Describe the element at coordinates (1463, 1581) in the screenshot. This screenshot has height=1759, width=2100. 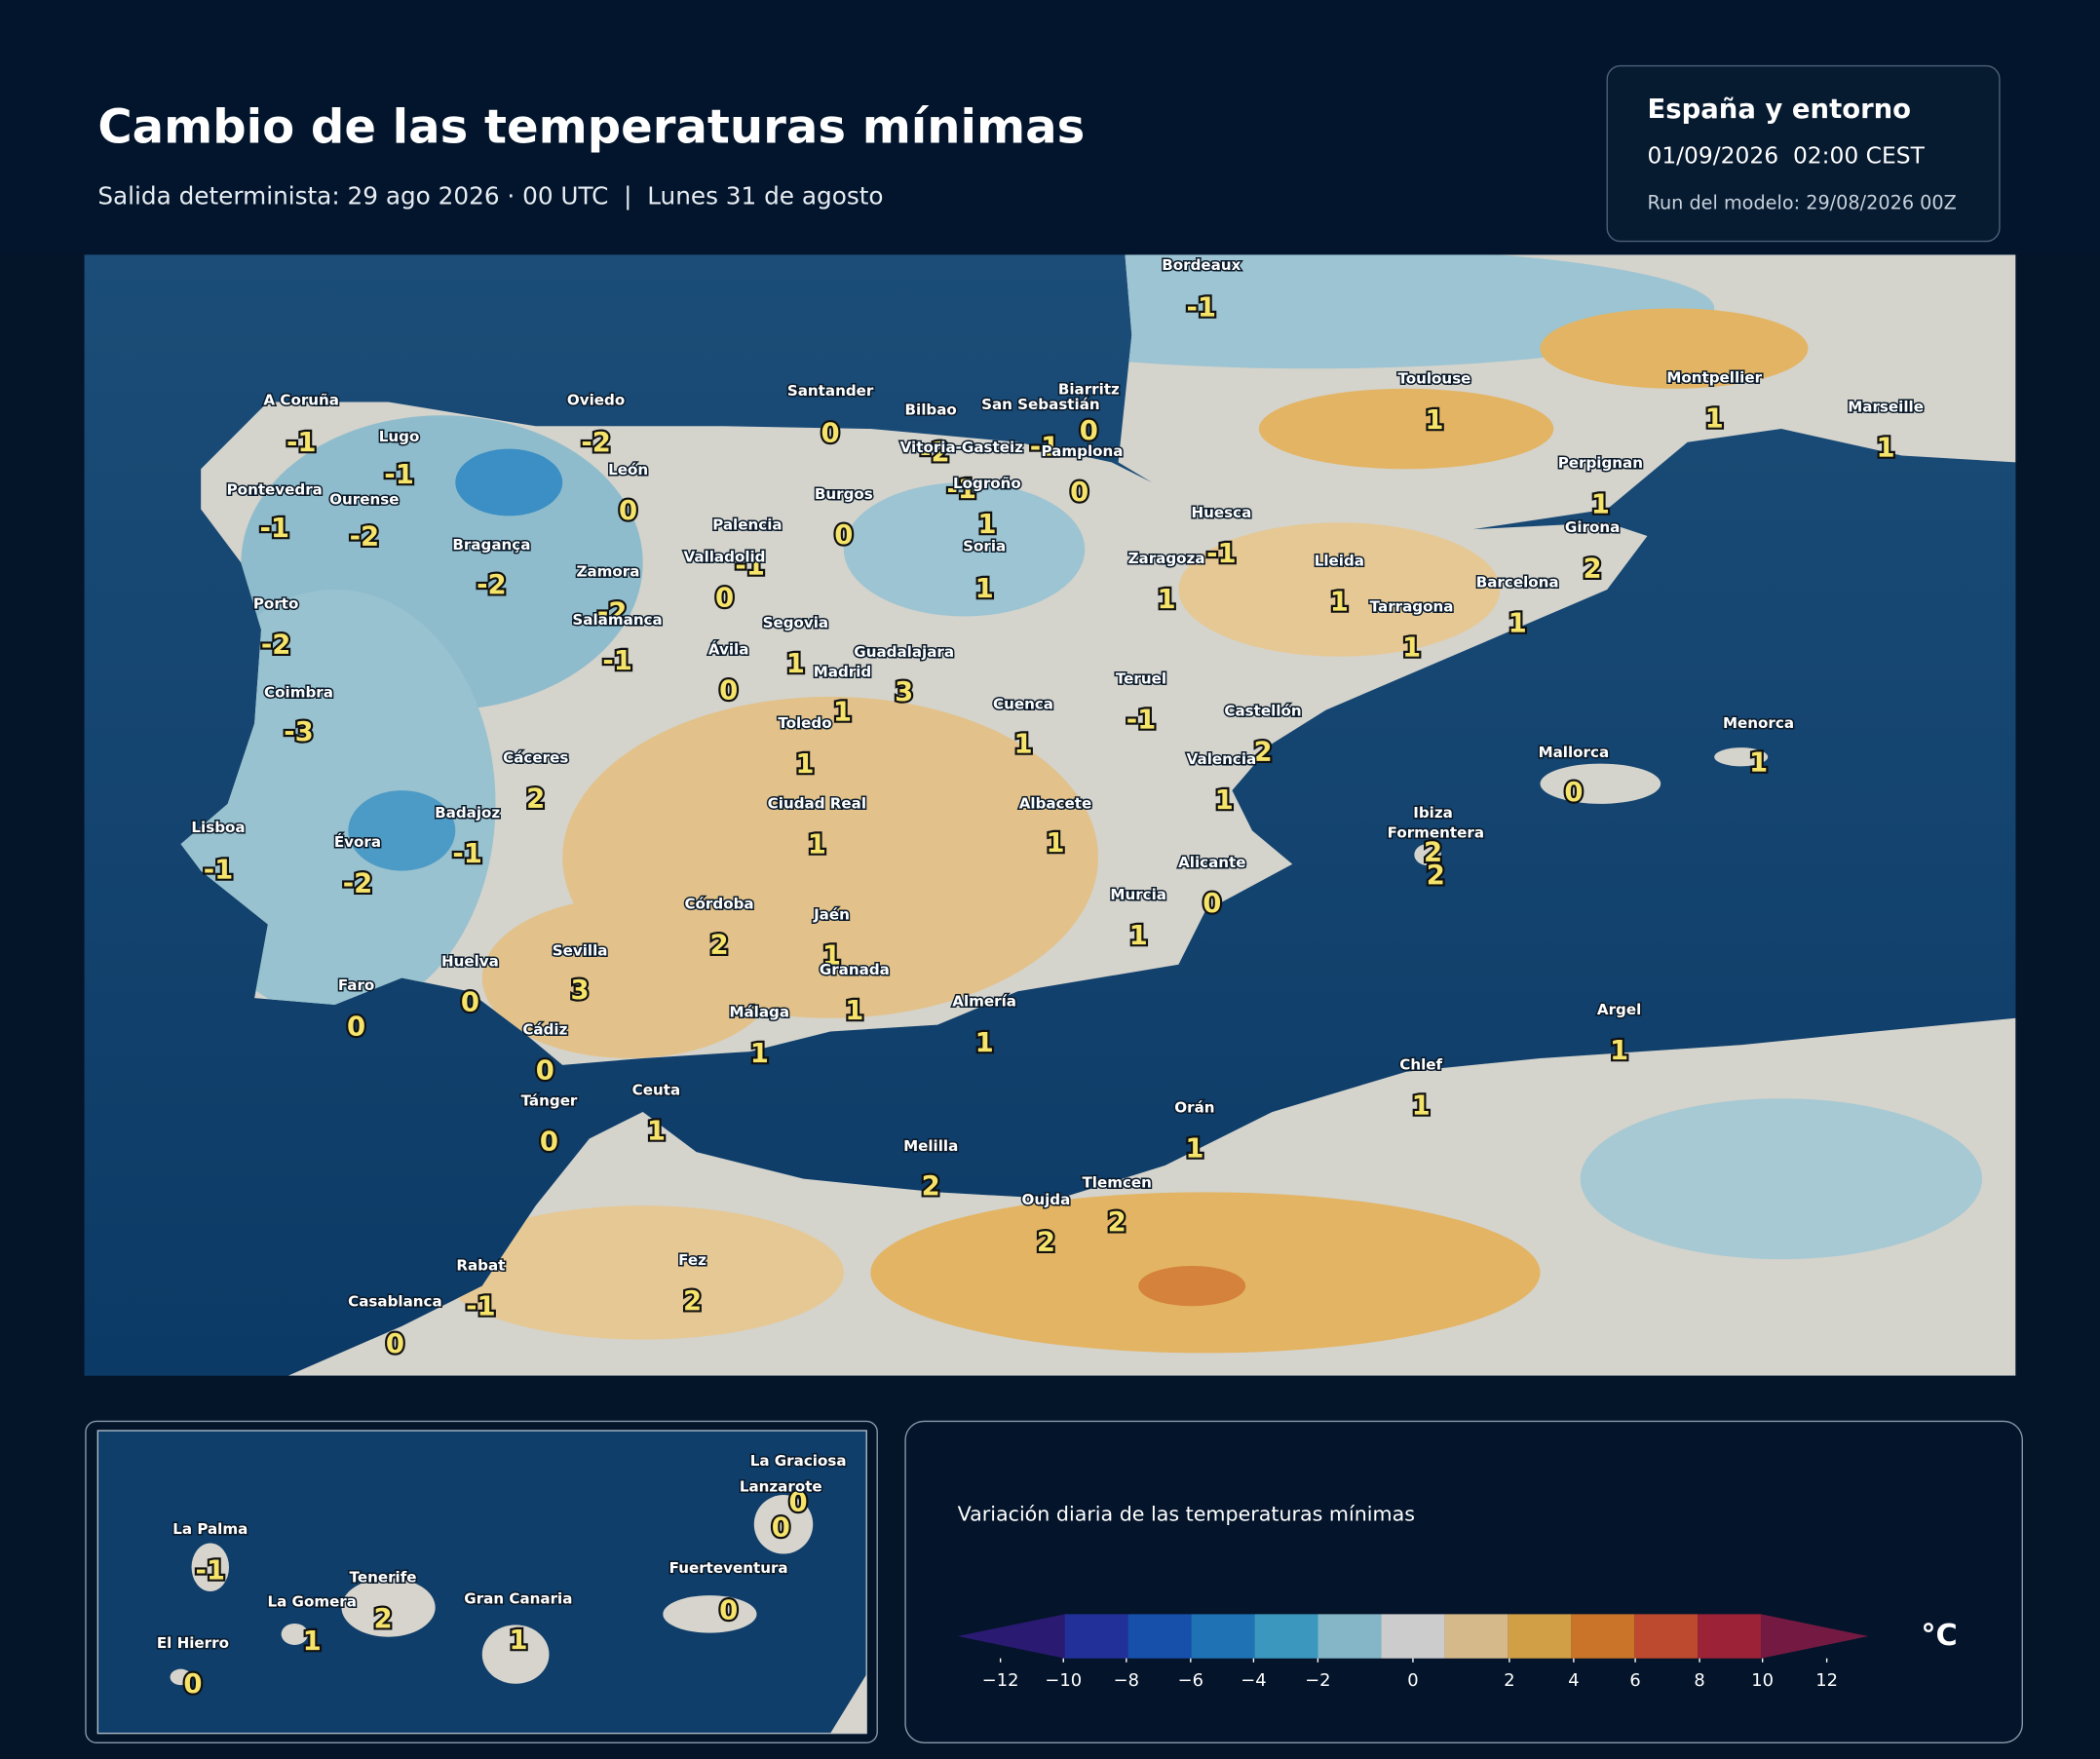
I see `legend-box` at that location.